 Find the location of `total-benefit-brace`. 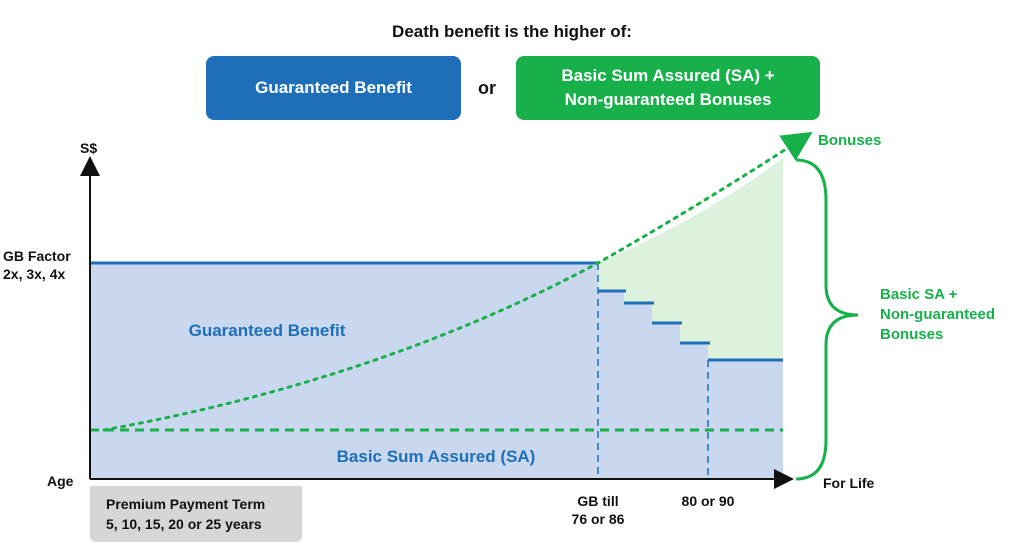

total-benefit-brace is located at coordinates (827, 319).